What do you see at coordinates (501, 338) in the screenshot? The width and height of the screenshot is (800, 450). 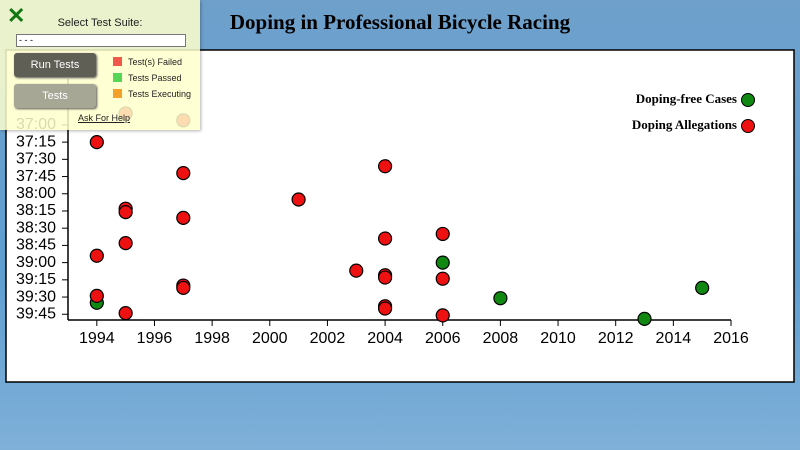 I see `x-tick-label: 2008` at bounding box center [501, 338].